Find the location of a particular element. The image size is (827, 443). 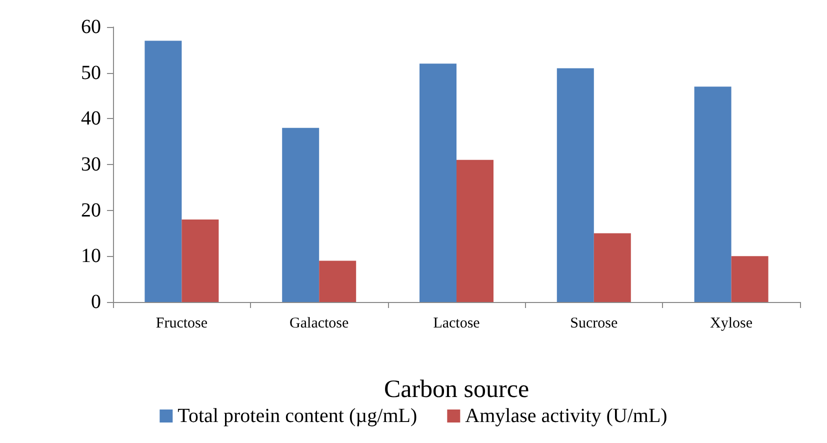

x-tick-label: Lactose is located at coordinates (456, 324).